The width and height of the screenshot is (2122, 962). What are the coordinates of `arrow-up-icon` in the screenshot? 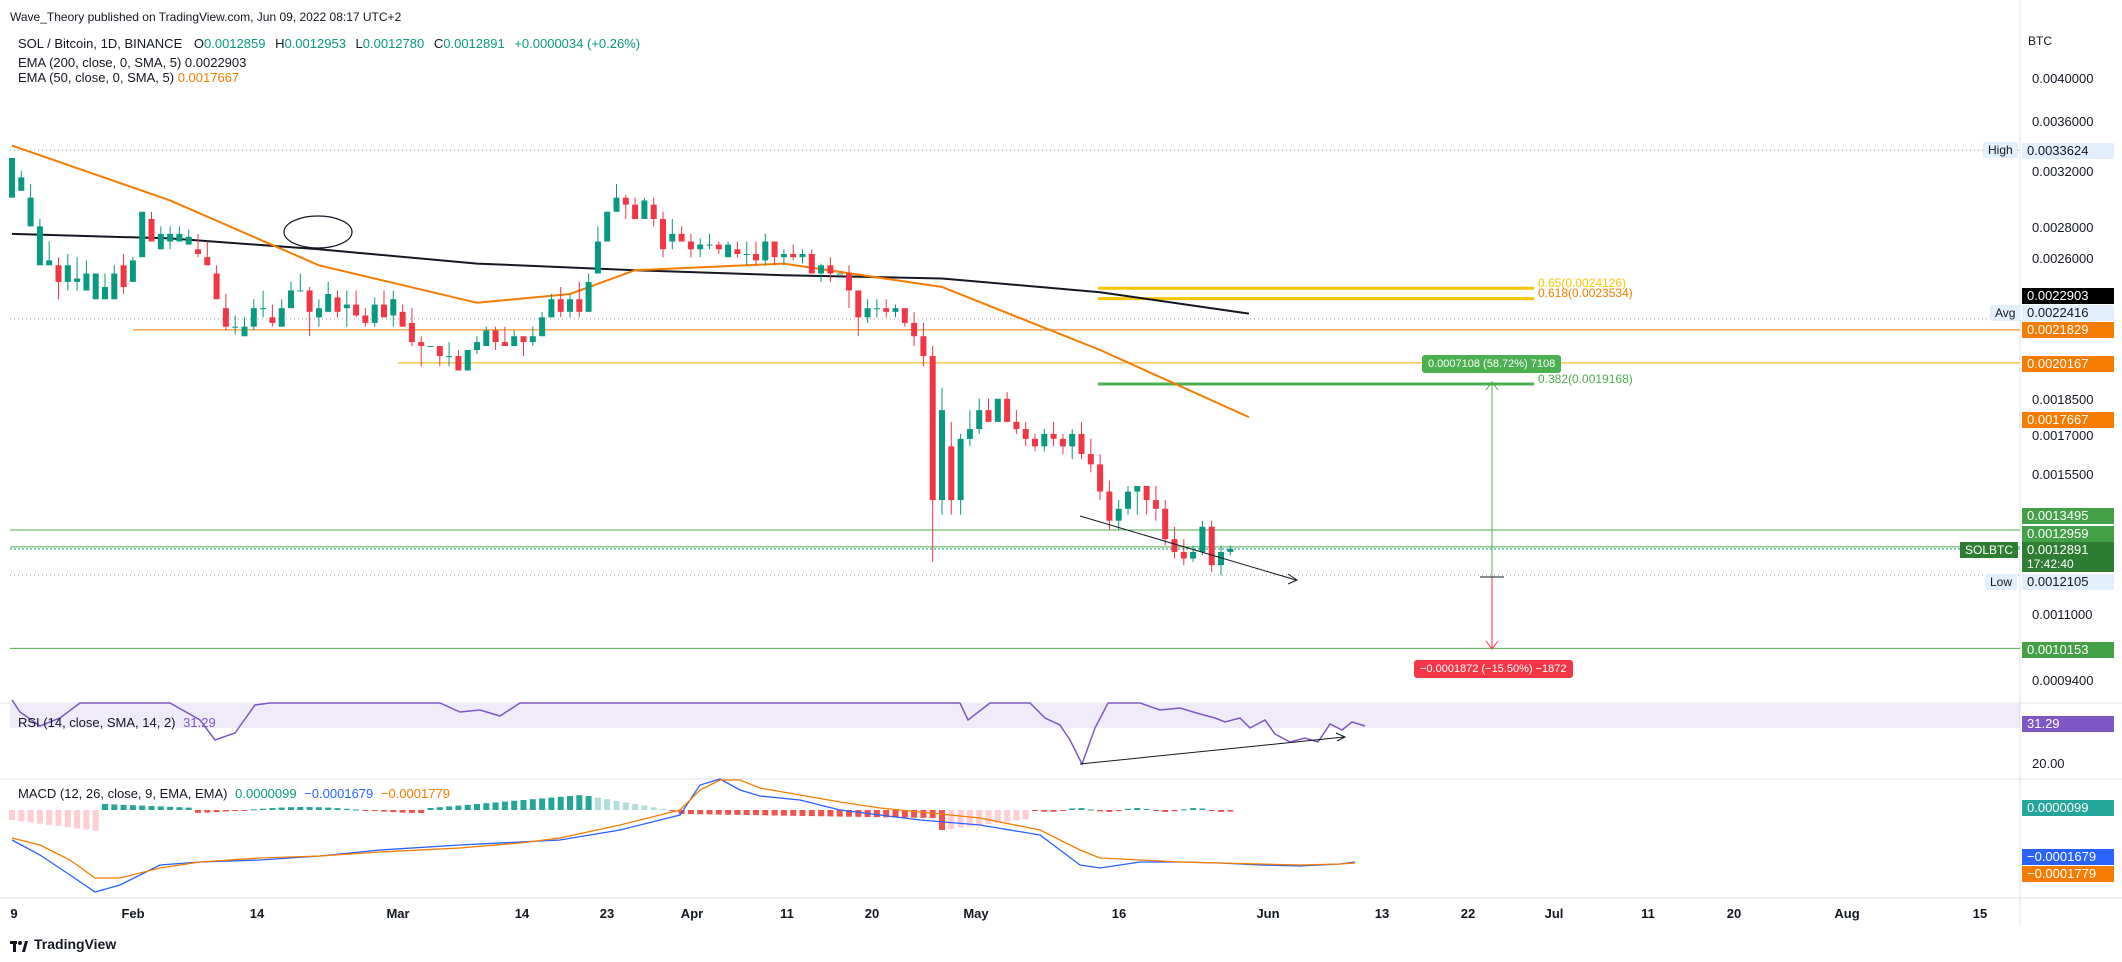 It's located at (1492, 386).